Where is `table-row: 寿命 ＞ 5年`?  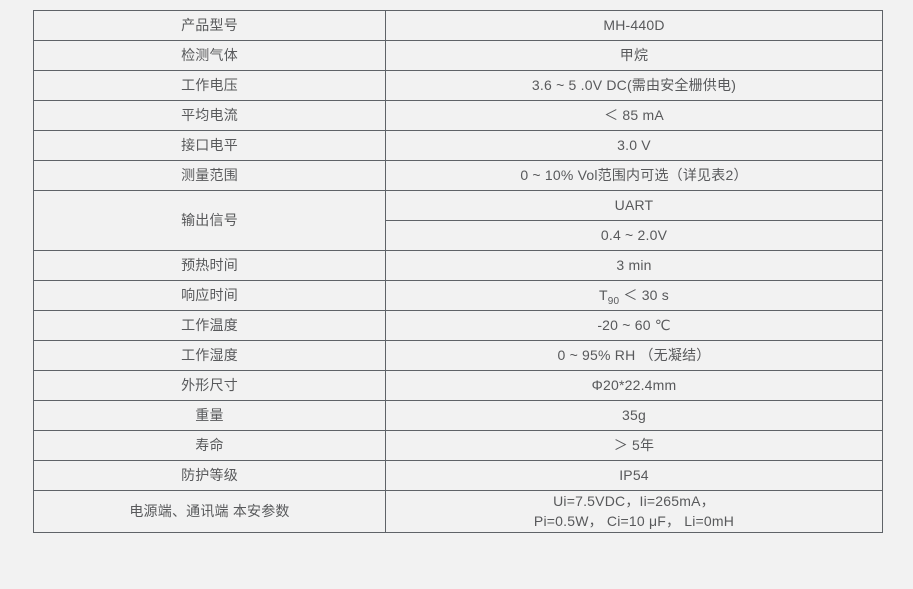
table-row: 寿命 ＞ 5年 is located at coordinates (458, 445).